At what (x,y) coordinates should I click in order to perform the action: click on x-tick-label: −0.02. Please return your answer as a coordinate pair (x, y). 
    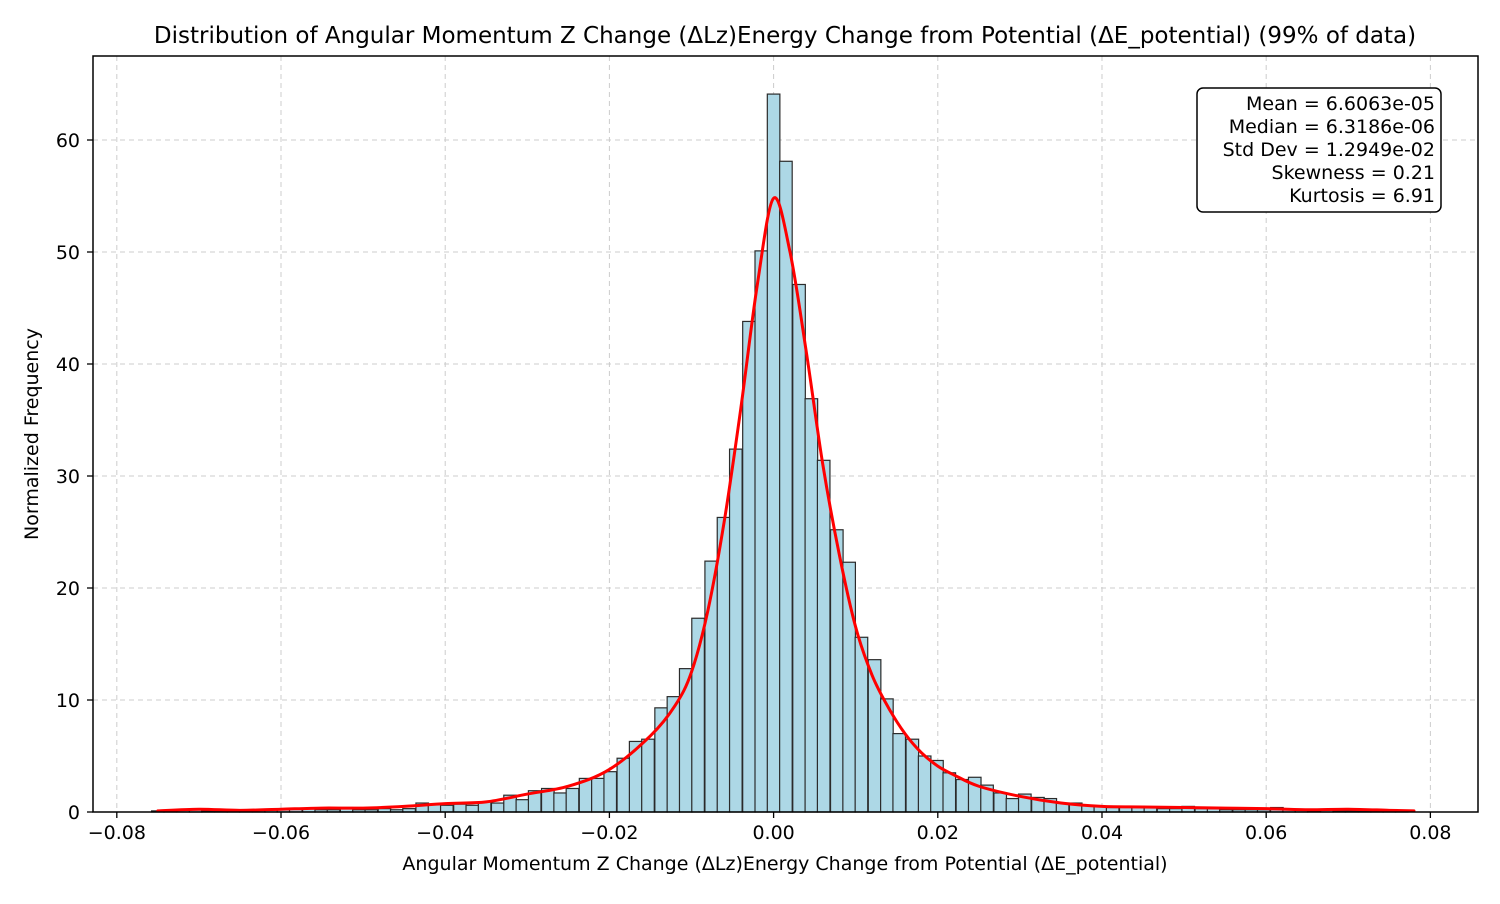
    Looking at the image, I should click on (609, 833).